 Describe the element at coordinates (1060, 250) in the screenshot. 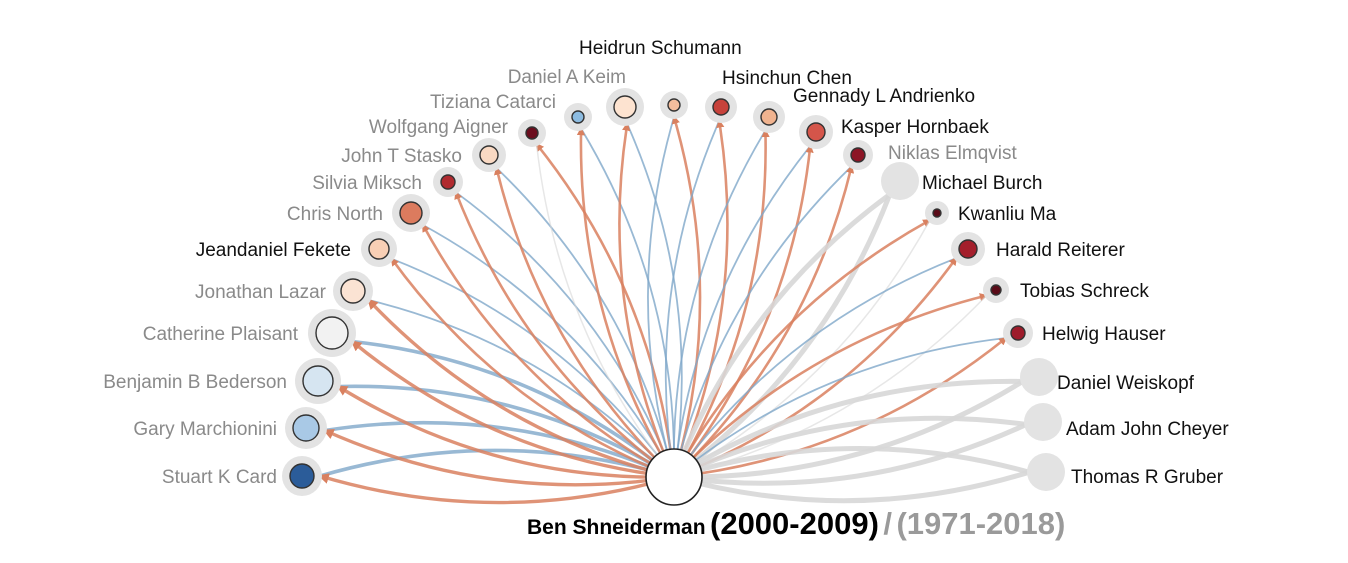

I see `label-harald-reiterer: Harald Reiterer` at that location.